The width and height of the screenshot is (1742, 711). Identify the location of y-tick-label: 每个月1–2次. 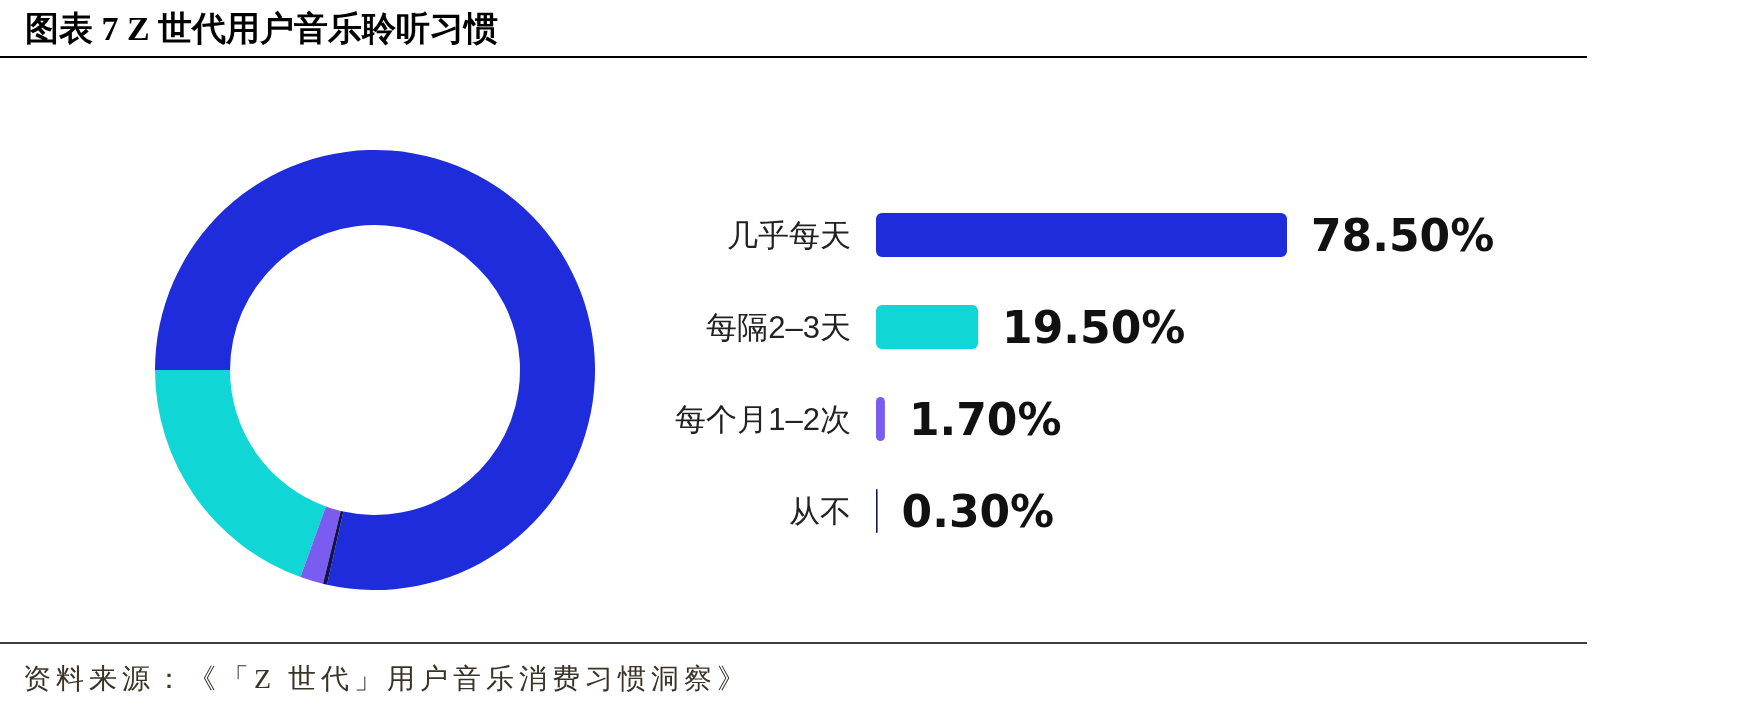
(763, 419).